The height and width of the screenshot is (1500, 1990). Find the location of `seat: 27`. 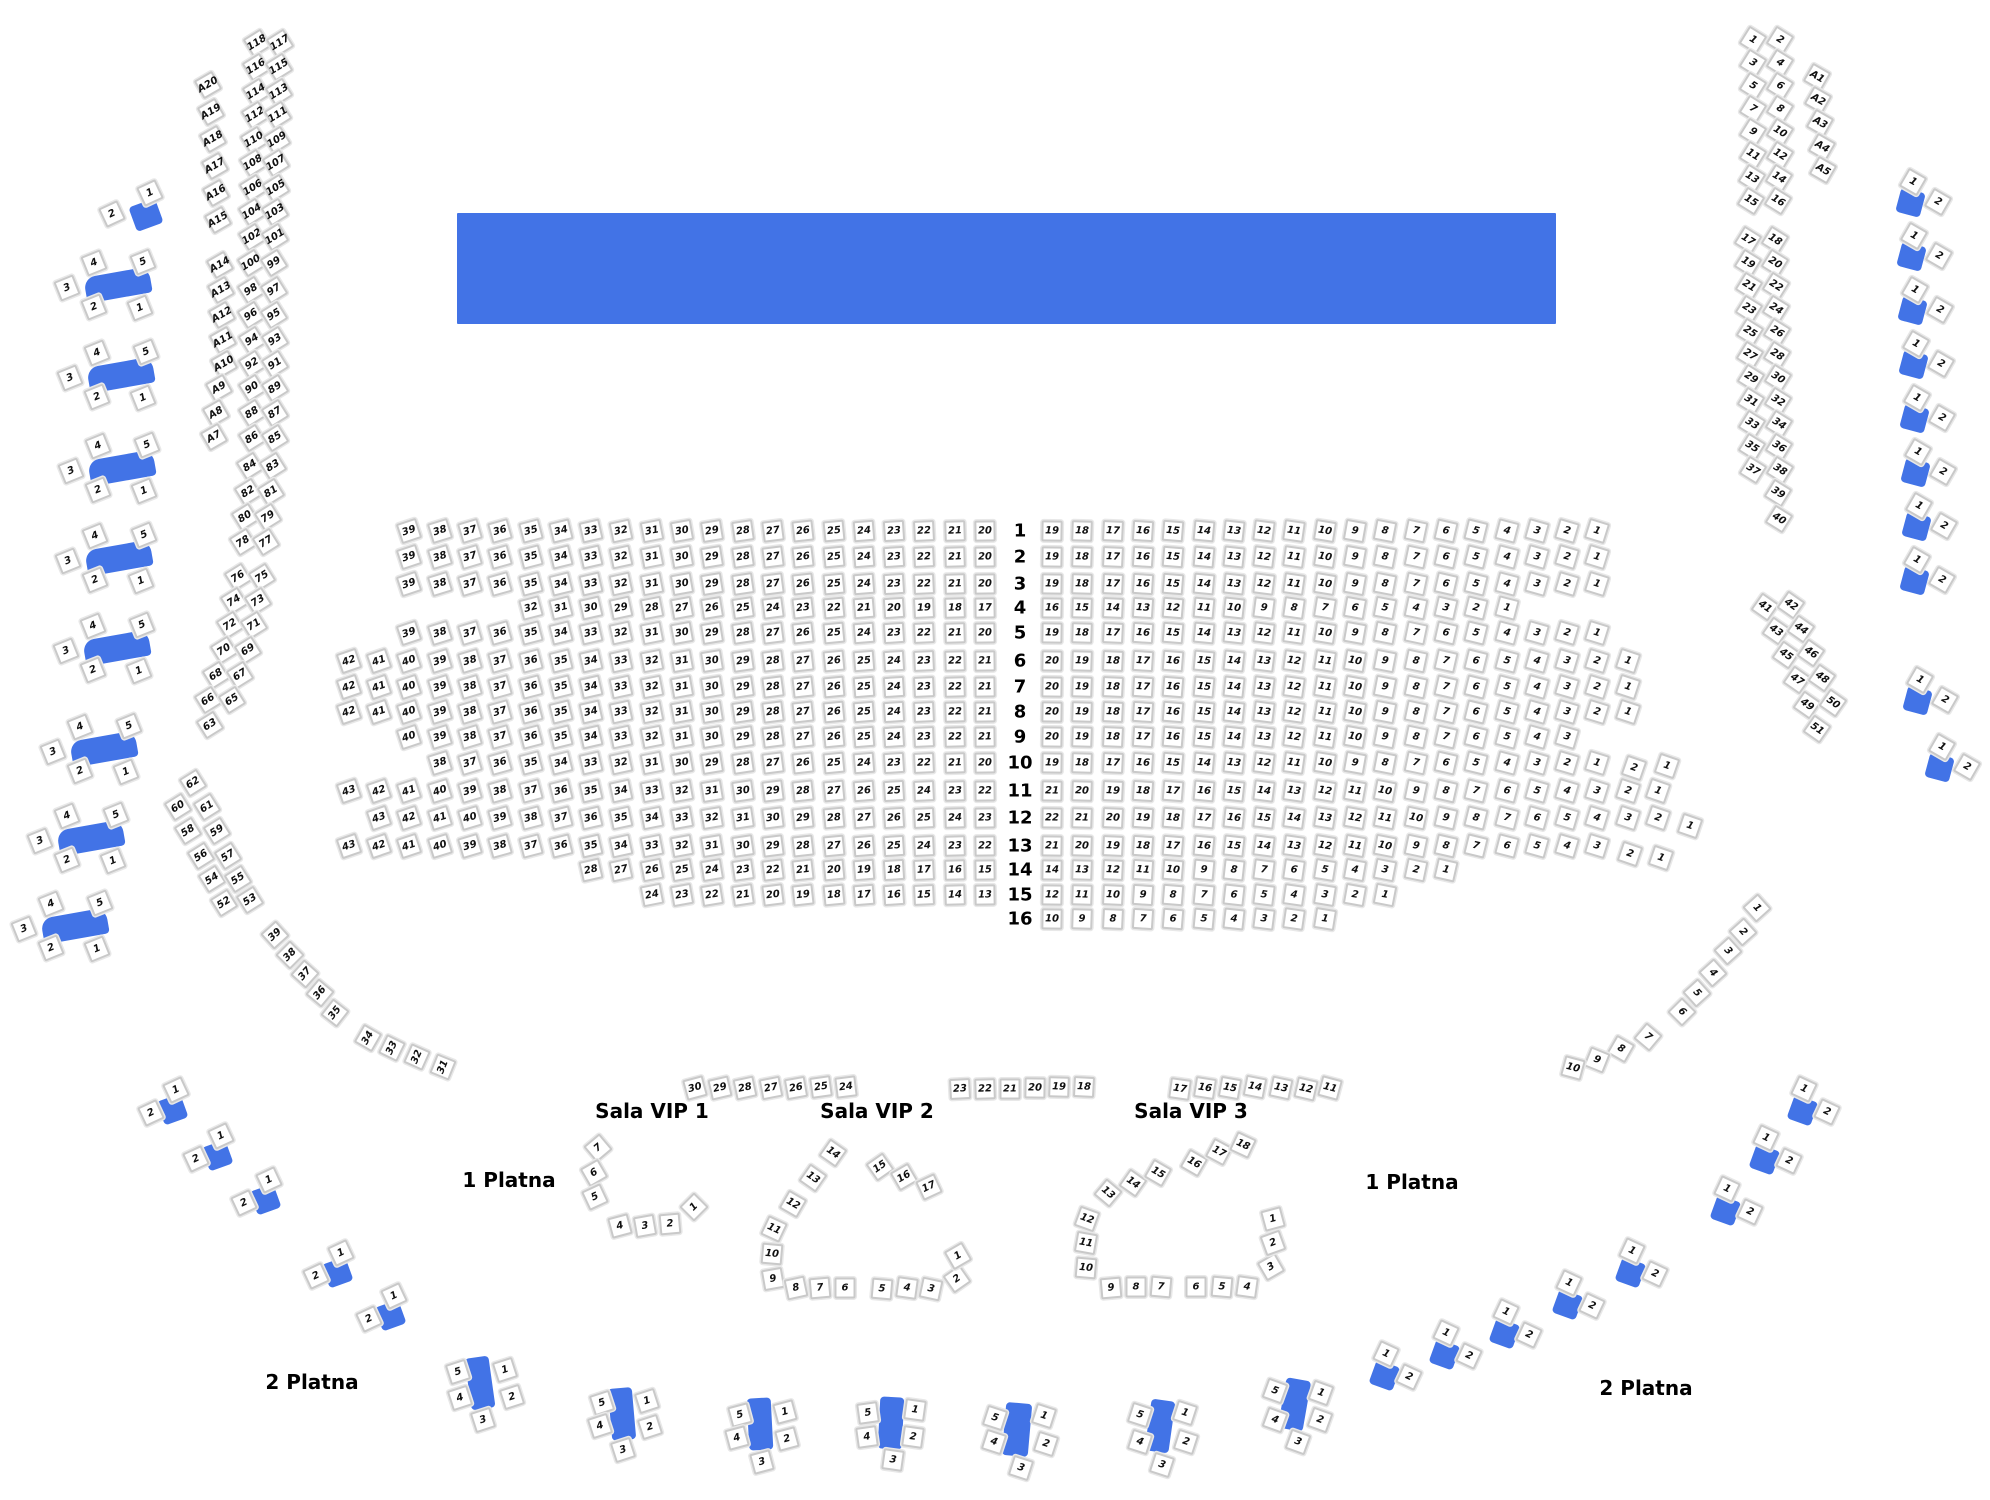

seat: 27 is located at coordinates (803, 661).